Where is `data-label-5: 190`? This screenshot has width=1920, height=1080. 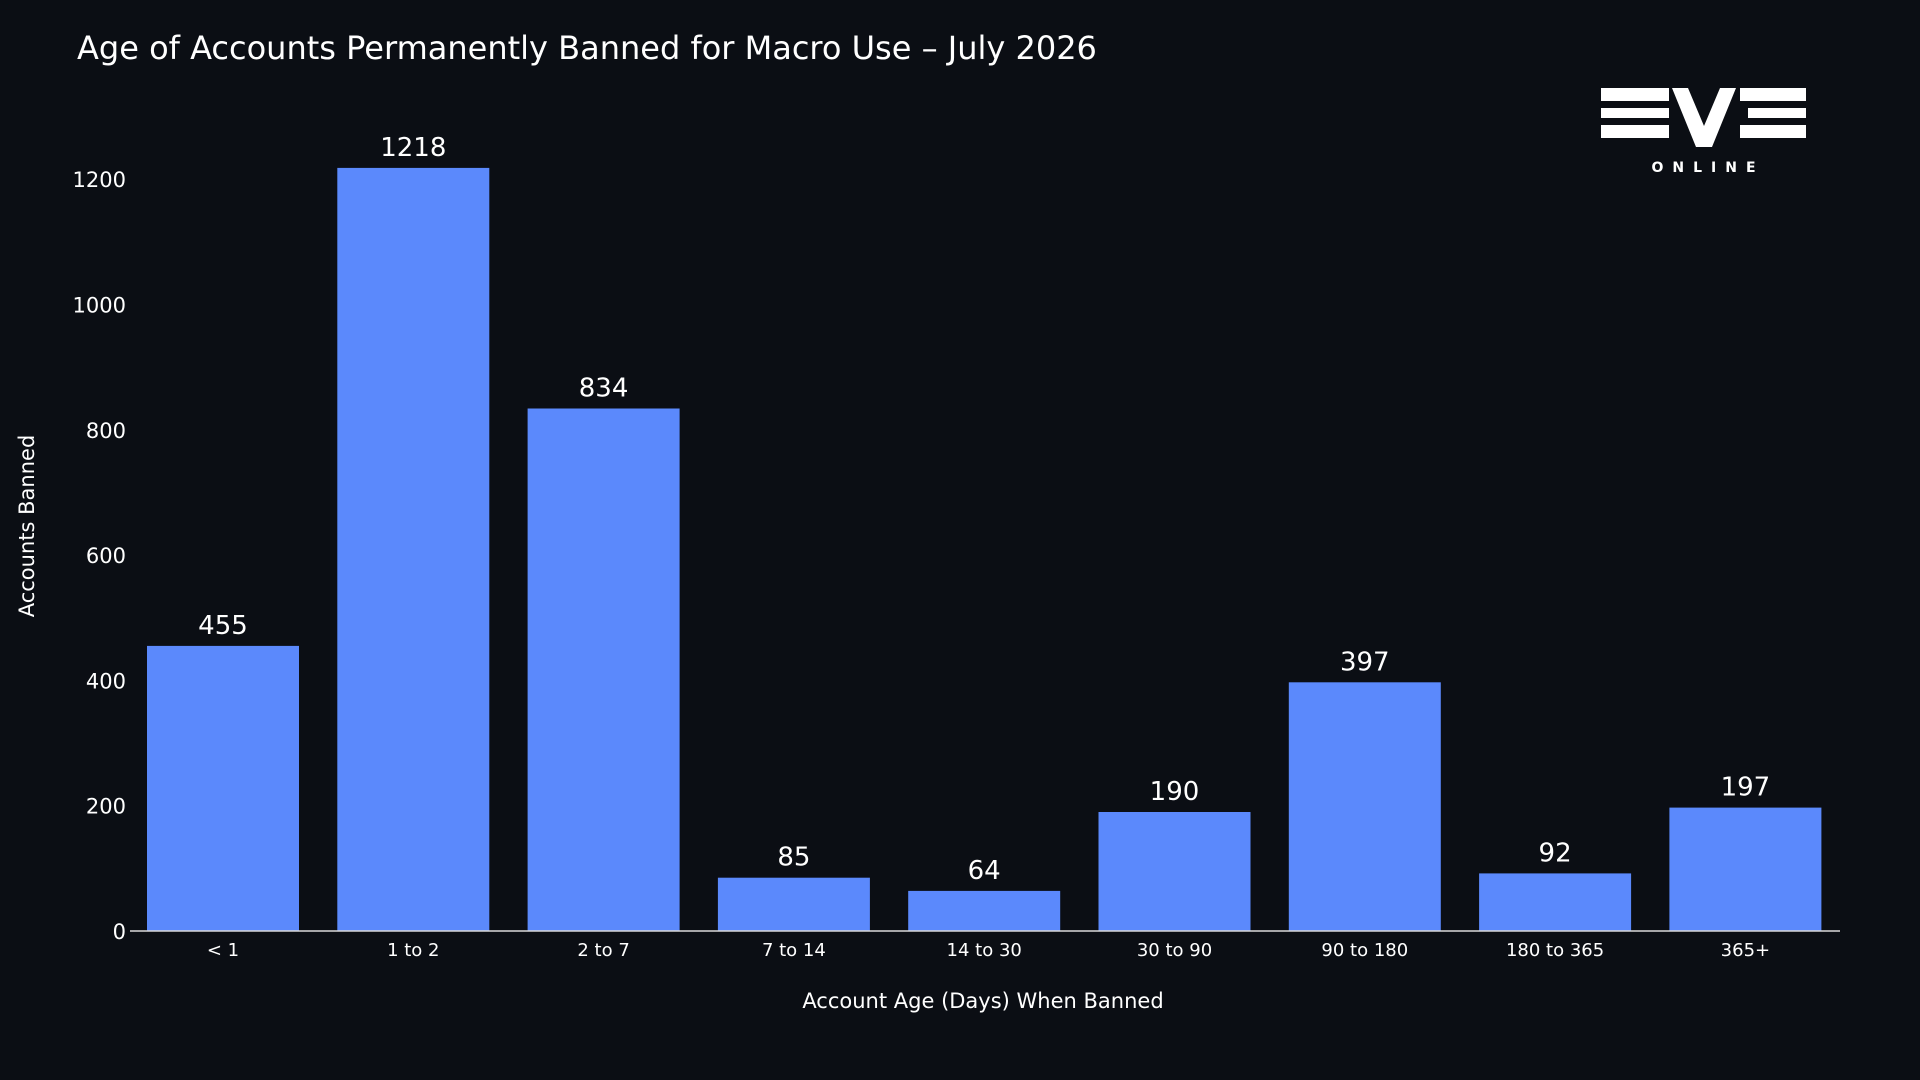 data-label-5: 190 is located at coordinates (1175, 792).